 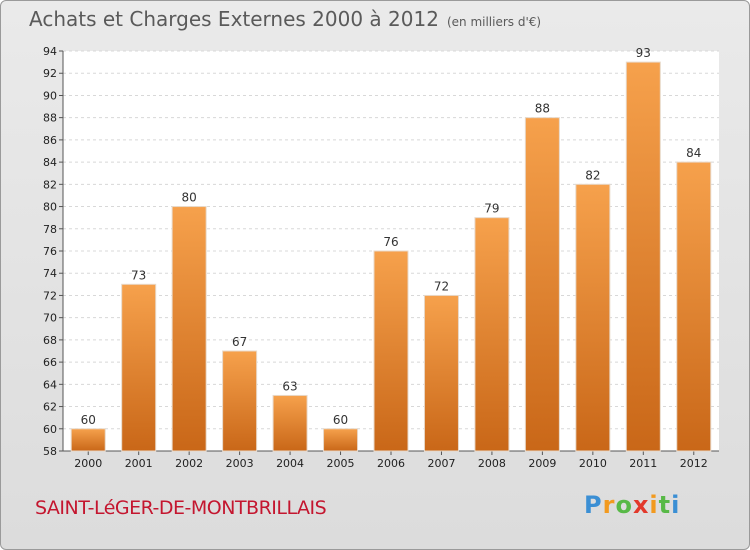 I want to click on y-tick-label: 80, so click(x=50, y=207).